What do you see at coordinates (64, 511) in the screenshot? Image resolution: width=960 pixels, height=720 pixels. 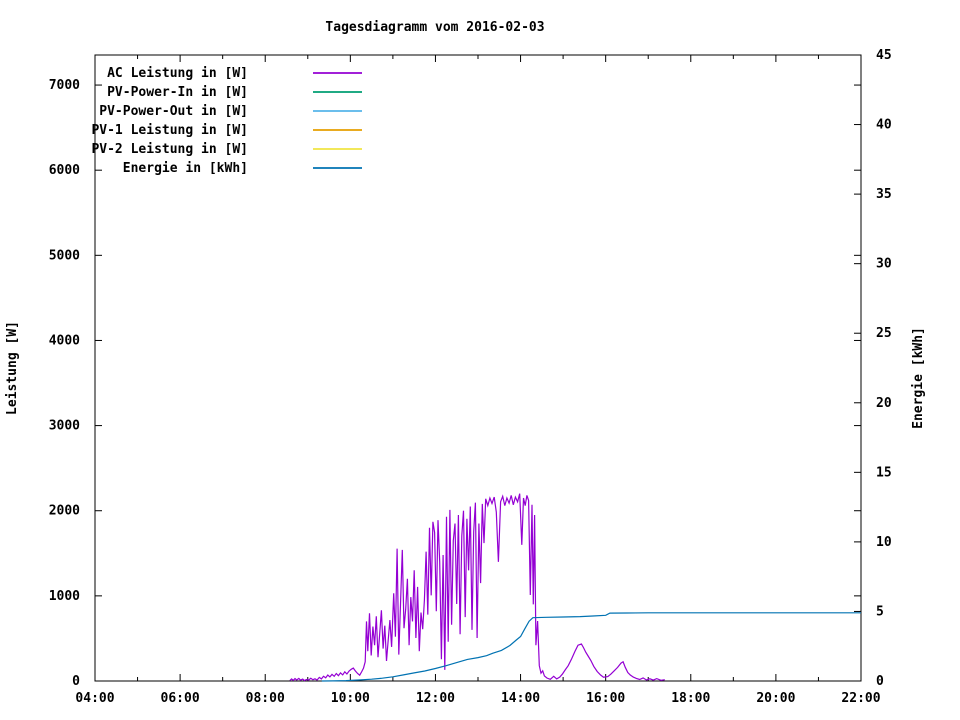 I see `y-tick-label: 2000` at bounding box center [64, 511].